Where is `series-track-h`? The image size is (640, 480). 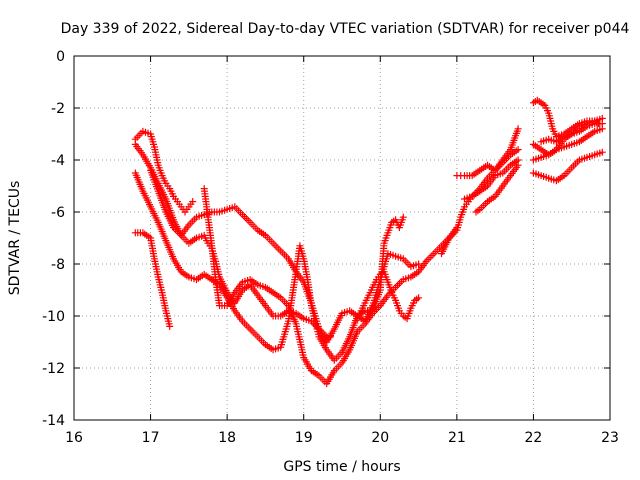 series-track-h is located at coordinates (480, 191).